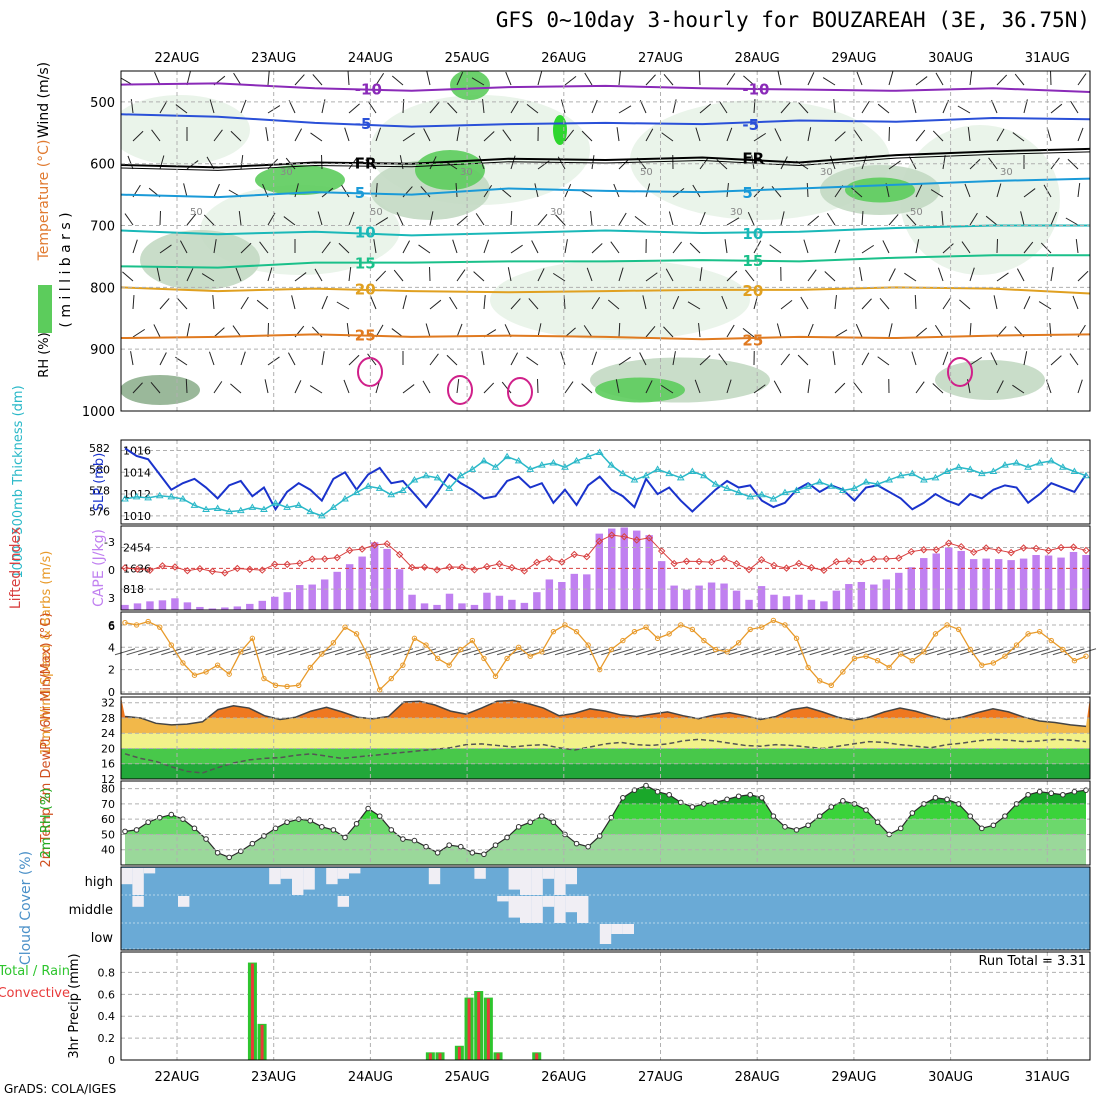 The image size is (1100, 1100). What do you see at coordinates (44, 354) in the screenshot?
I see `rh-label: RH (%)` at bounding box center [44, 354].